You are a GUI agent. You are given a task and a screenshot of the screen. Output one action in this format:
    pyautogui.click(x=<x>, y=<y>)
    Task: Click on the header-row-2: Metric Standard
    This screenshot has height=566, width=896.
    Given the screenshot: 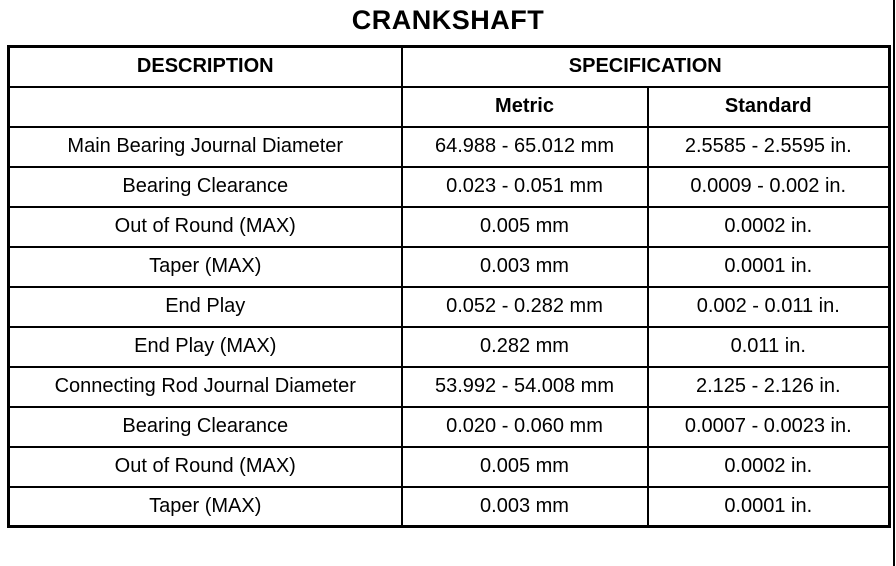 What is the action you would take?
    pyautogui.click(x=449, y=106)
    